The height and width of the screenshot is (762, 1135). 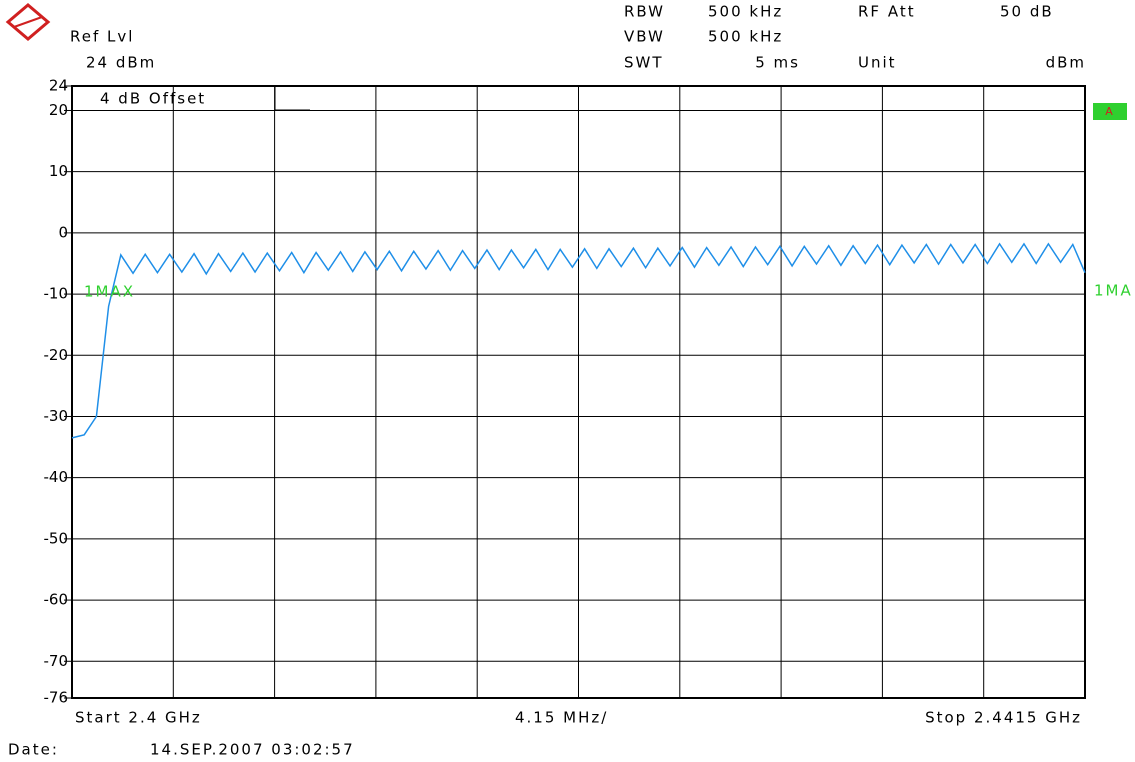 What do you see at coordinates (56, 416) in the screenshot?
I see `y-tick-label: -30` at bounding box center [56, 416].